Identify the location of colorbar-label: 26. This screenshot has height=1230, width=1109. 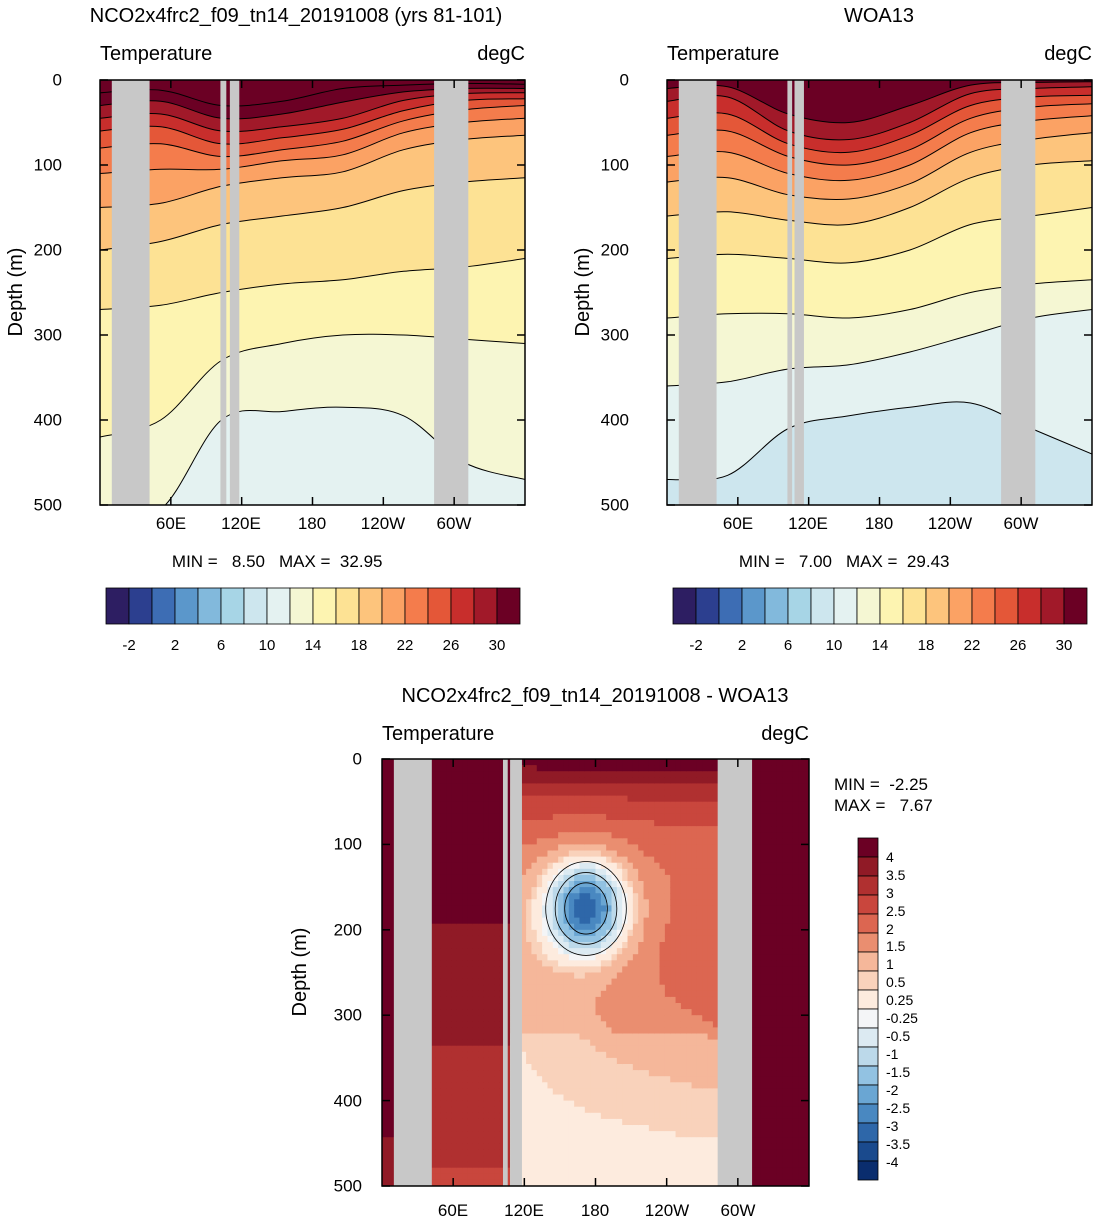
(1018, 645).